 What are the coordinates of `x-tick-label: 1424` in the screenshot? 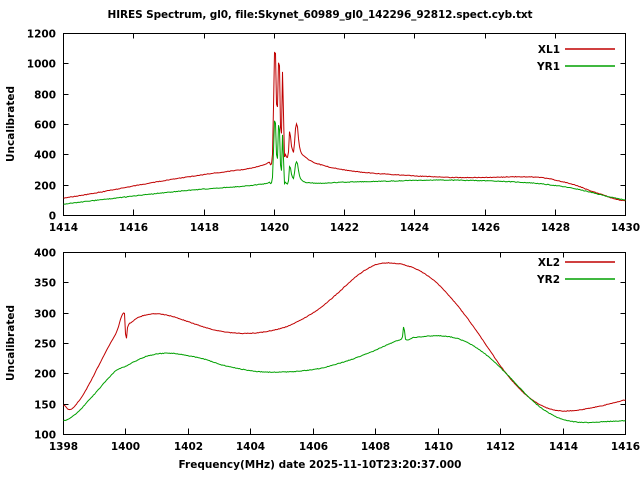 It's located at (414, 228).